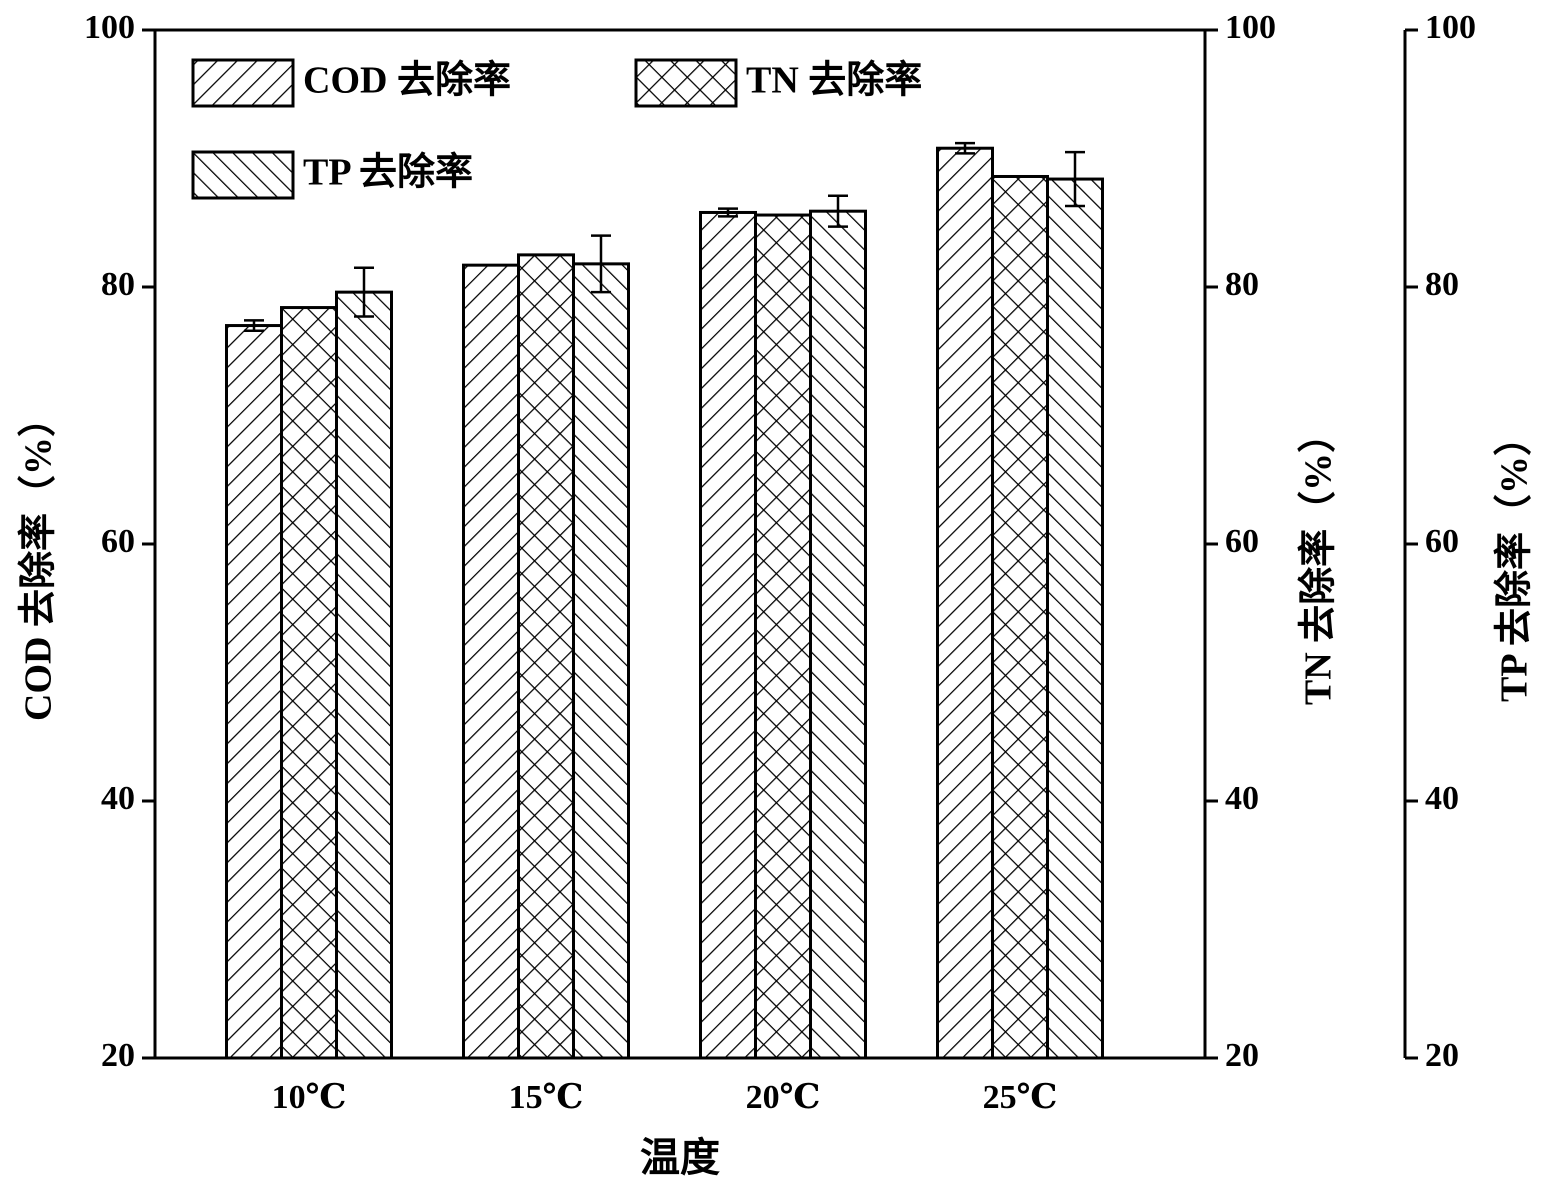 The image size is (1546, 1193). I want to click on y2-tick-label: 40, so click(1242, 798).